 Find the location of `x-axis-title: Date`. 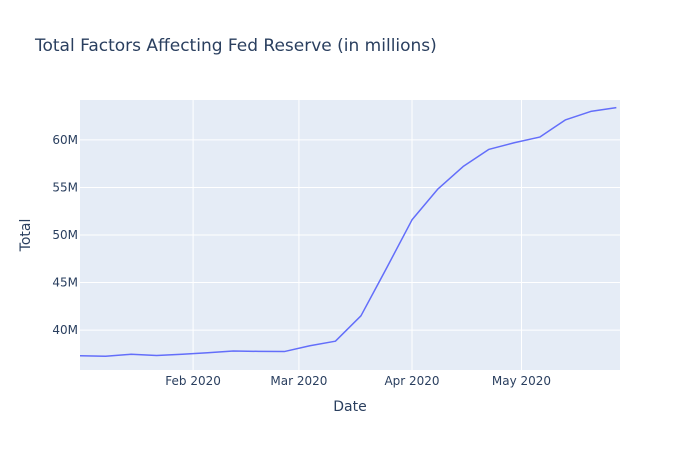

x-axis-title: Date is located at coordinates (349, 407).